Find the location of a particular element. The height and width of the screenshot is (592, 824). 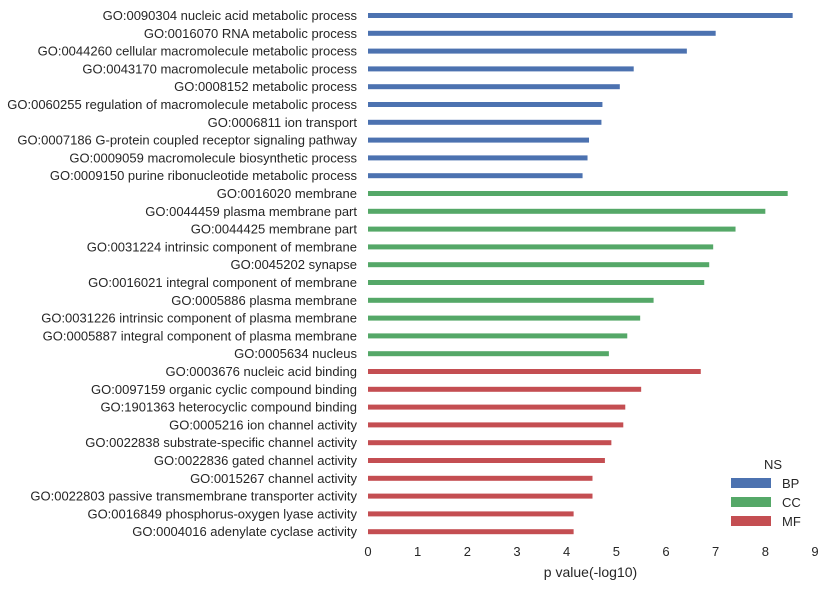

x-axis-title: p value(-log10) is located at coordinates (590, 572).